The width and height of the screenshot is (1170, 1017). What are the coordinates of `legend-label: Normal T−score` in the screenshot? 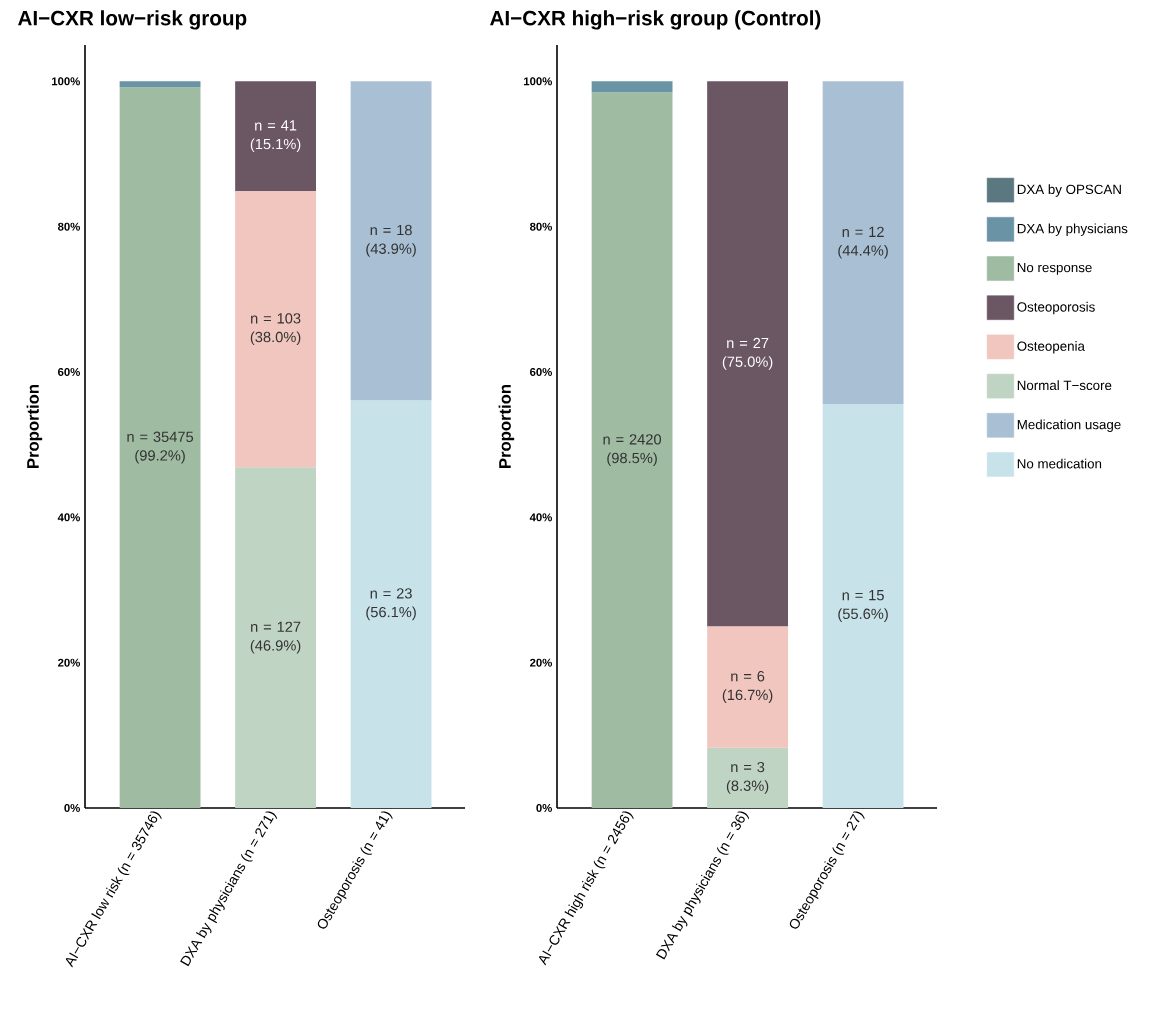 It's located at (1064, 385).